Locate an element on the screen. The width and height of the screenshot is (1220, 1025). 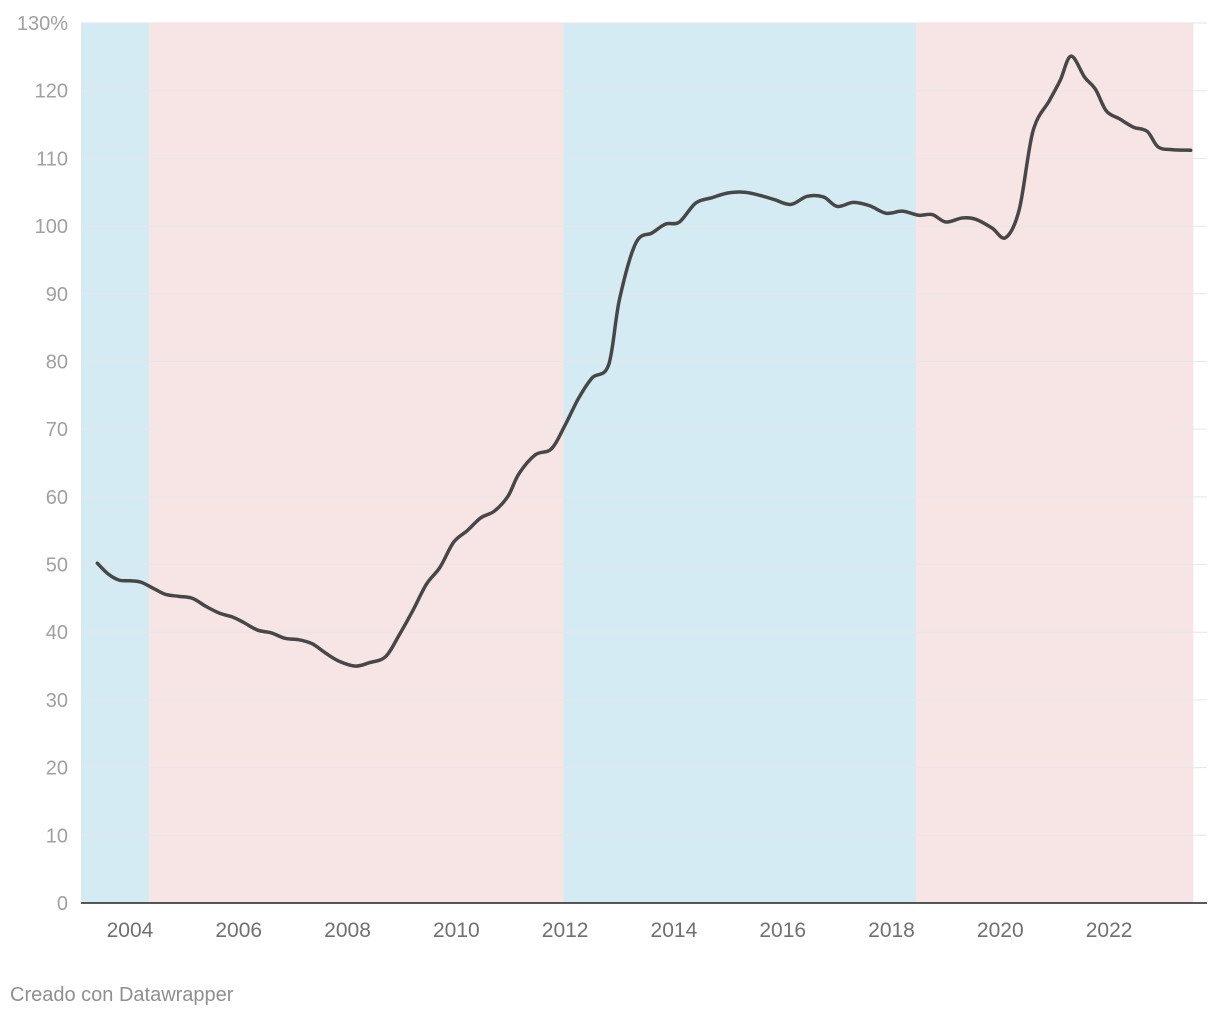
x-tick-label: 2014 is located at coordinates (674, 930).